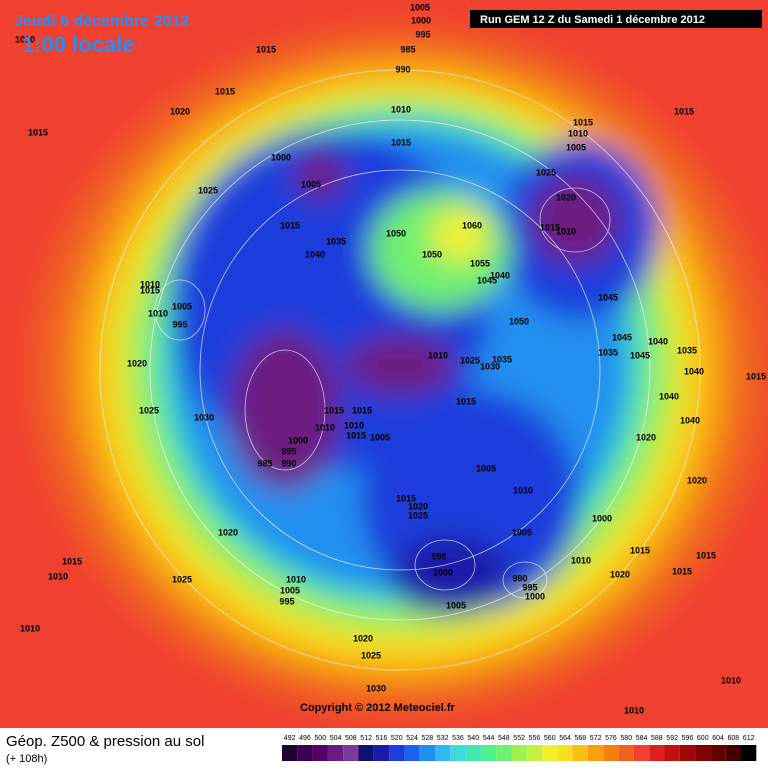 This screenshot has height=773, width=768. I want to click on legend-value: 540, so click(473, 738).